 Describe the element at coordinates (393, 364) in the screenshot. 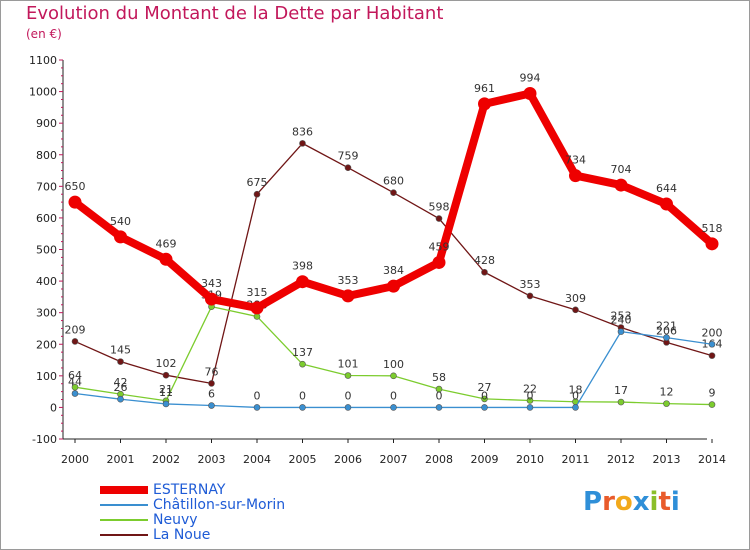

I see `data-label-neuvy: 100` at that location.